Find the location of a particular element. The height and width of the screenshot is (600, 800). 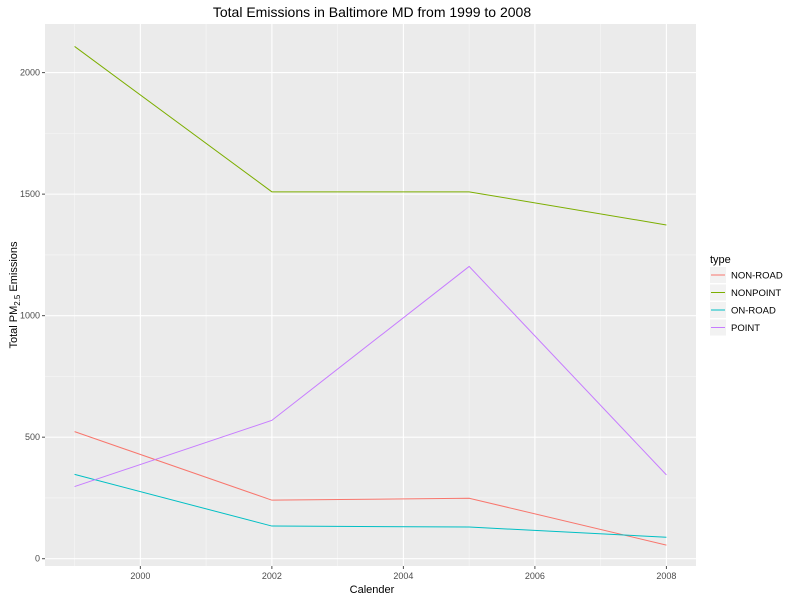

legend-item-on-road: ON-ROAD is located at coordinates (743, 310).